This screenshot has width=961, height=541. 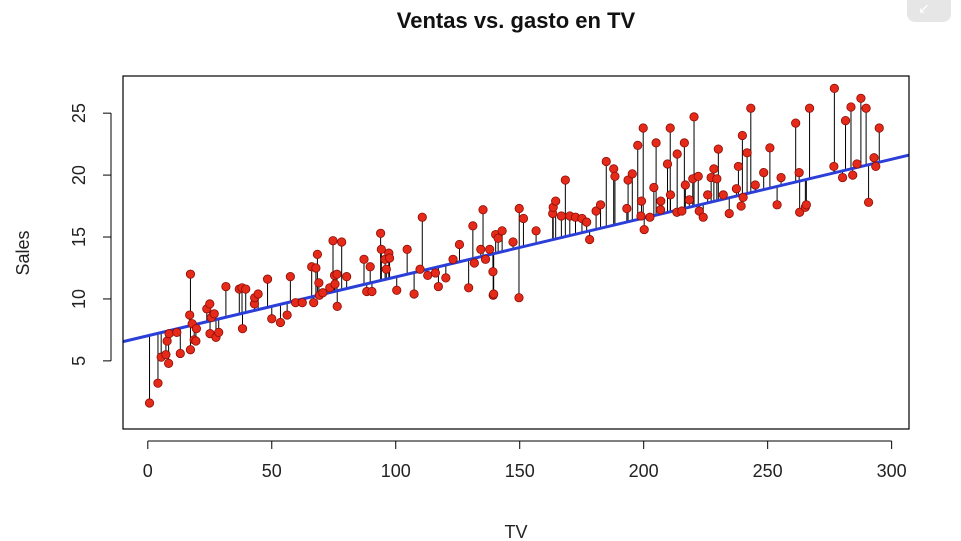 What do you see at coordinates (515, 531) in the screenshot?
I see `x-axis-title: TV` at bounding box center [515, 531].